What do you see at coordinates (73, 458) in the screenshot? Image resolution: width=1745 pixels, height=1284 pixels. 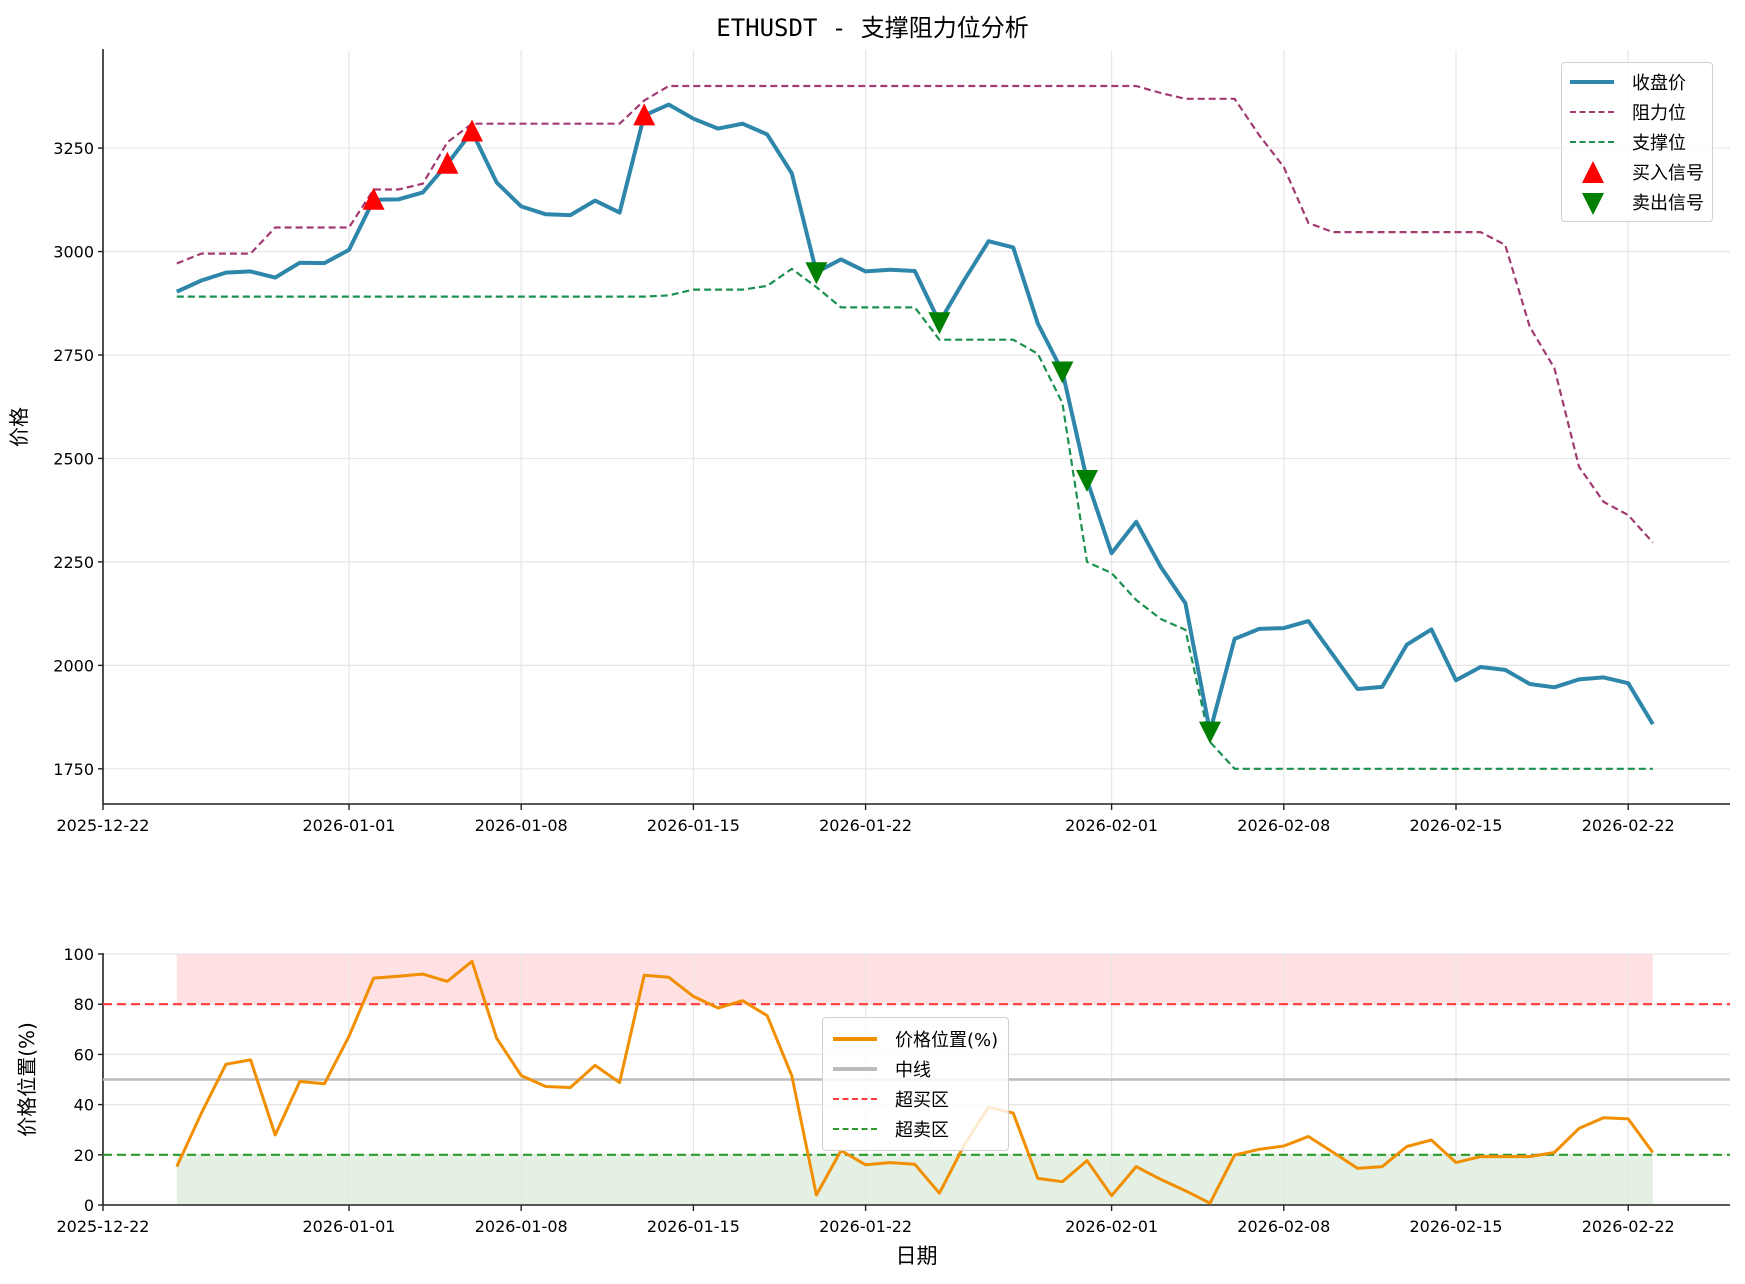 I see `y-tick-label: 2500` at bounding box center [73, 458].